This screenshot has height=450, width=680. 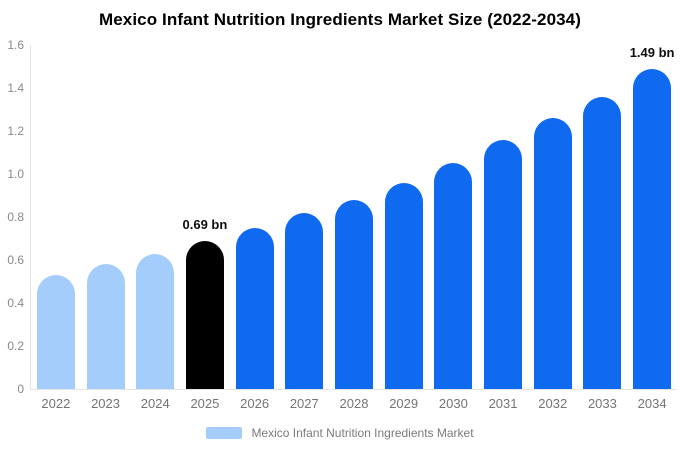 I want to click on bar-group-2027: 2027, so click(x=304, y=228).